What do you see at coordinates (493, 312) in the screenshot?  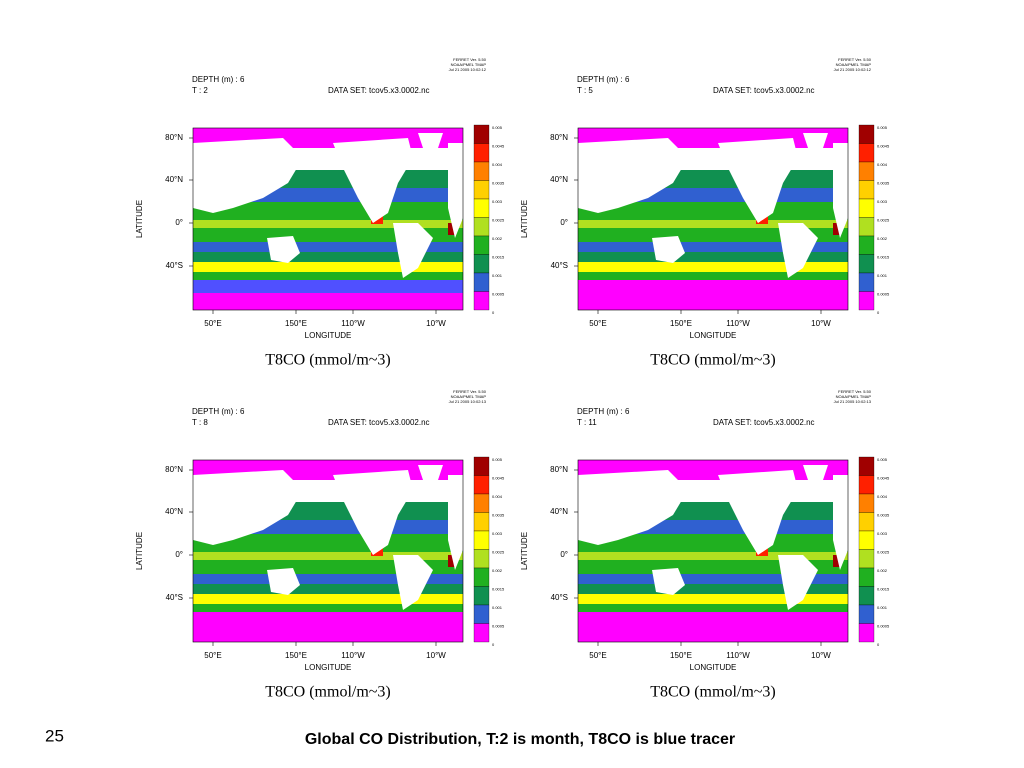 I see `colorbar-label: 0` at bounding box center [493, 312].